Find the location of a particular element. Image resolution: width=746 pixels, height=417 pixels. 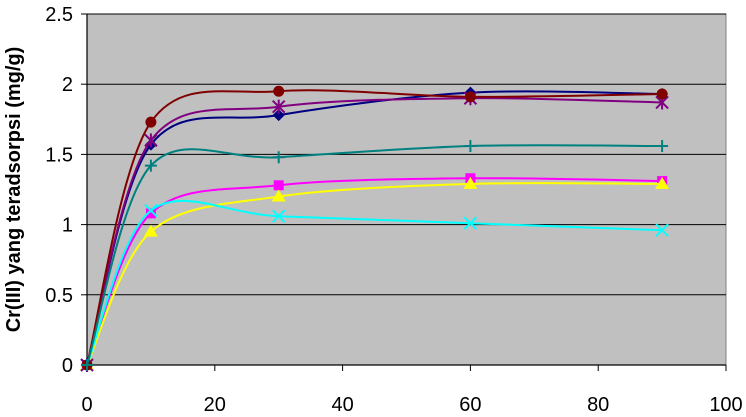

x-tick-label: 0 is located at coordinates (86, 405).